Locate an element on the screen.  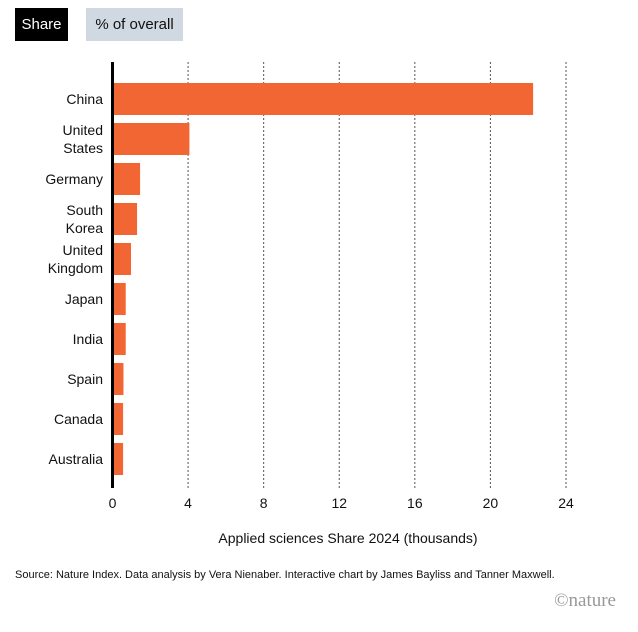
category-label: South Korea is located at coordinates (85, 219).